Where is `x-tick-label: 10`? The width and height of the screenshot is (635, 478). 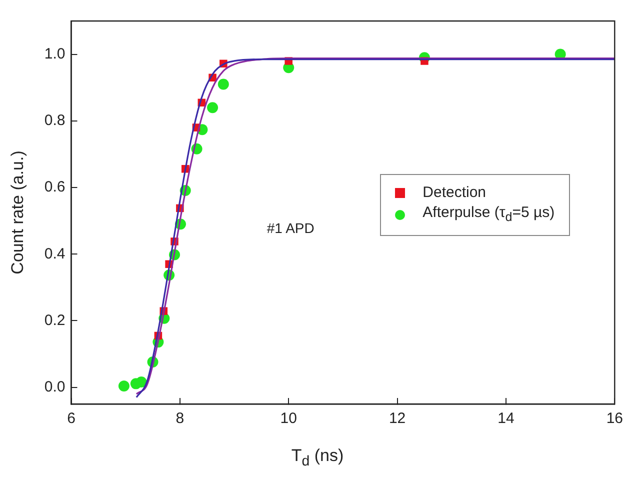
x-tick-label: 10 is located at coordinates (288, 419).